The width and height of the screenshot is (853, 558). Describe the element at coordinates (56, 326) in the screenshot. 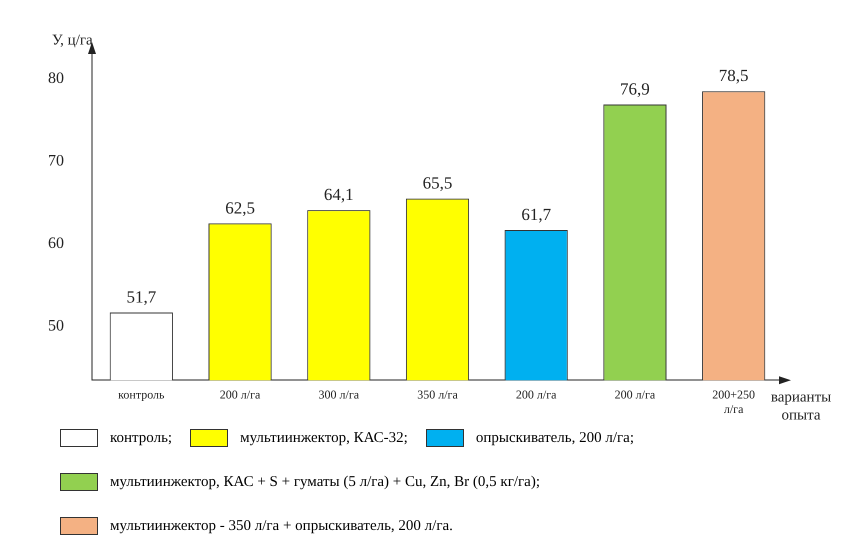

I see `y-tick-label: 50` at that location.